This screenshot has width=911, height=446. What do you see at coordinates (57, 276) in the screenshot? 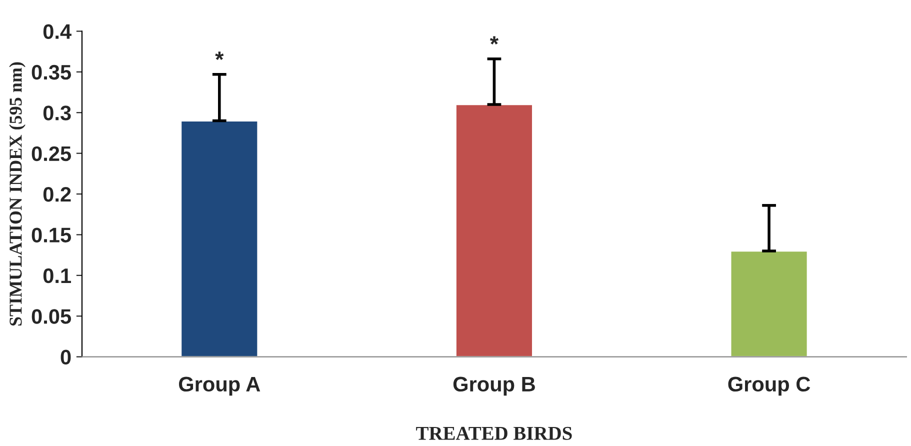
I see `y-tick-label: 0.1` at bounding box center [57, 276].